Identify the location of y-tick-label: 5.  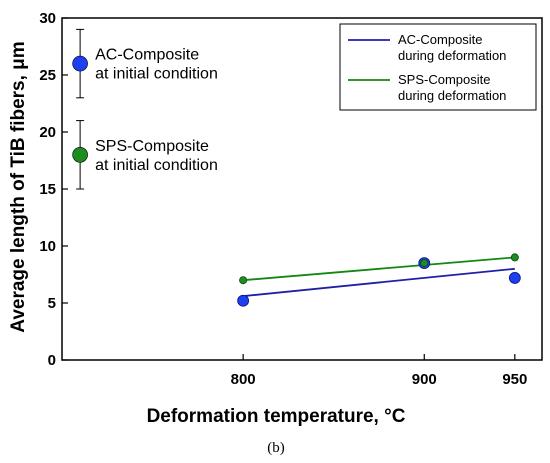
(52, 303).